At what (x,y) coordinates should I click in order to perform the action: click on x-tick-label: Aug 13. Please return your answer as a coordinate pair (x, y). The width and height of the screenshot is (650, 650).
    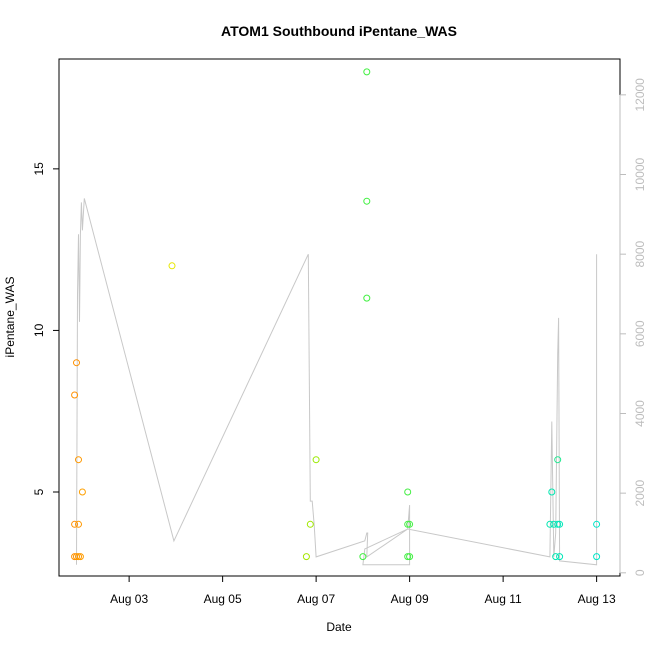
    Looking at the image, I should click on (597, 599).